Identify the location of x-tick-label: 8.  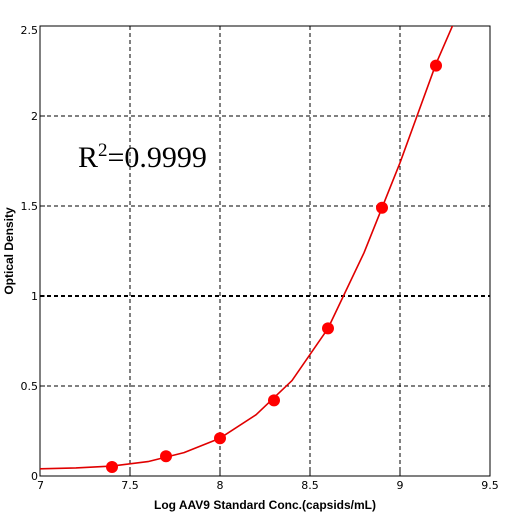
(220, 485).